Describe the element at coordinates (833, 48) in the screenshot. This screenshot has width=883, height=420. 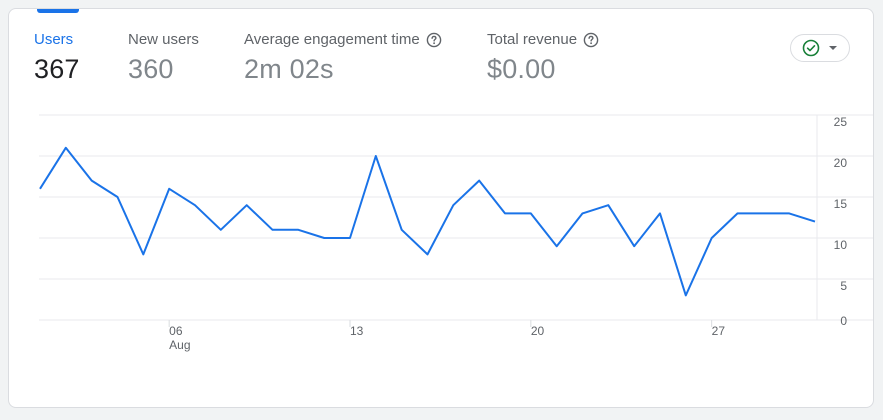
I see `caret-down-icon` at that location.